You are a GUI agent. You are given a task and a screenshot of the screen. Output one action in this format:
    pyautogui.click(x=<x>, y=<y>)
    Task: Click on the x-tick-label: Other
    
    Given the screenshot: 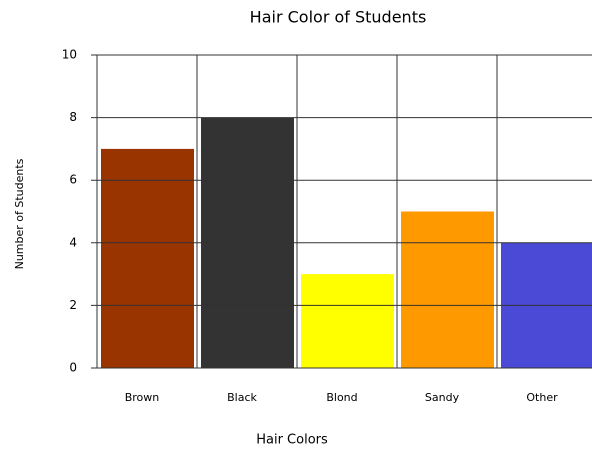 What is the action you would take?
    pyautogui.click(x=542, y=397)
    